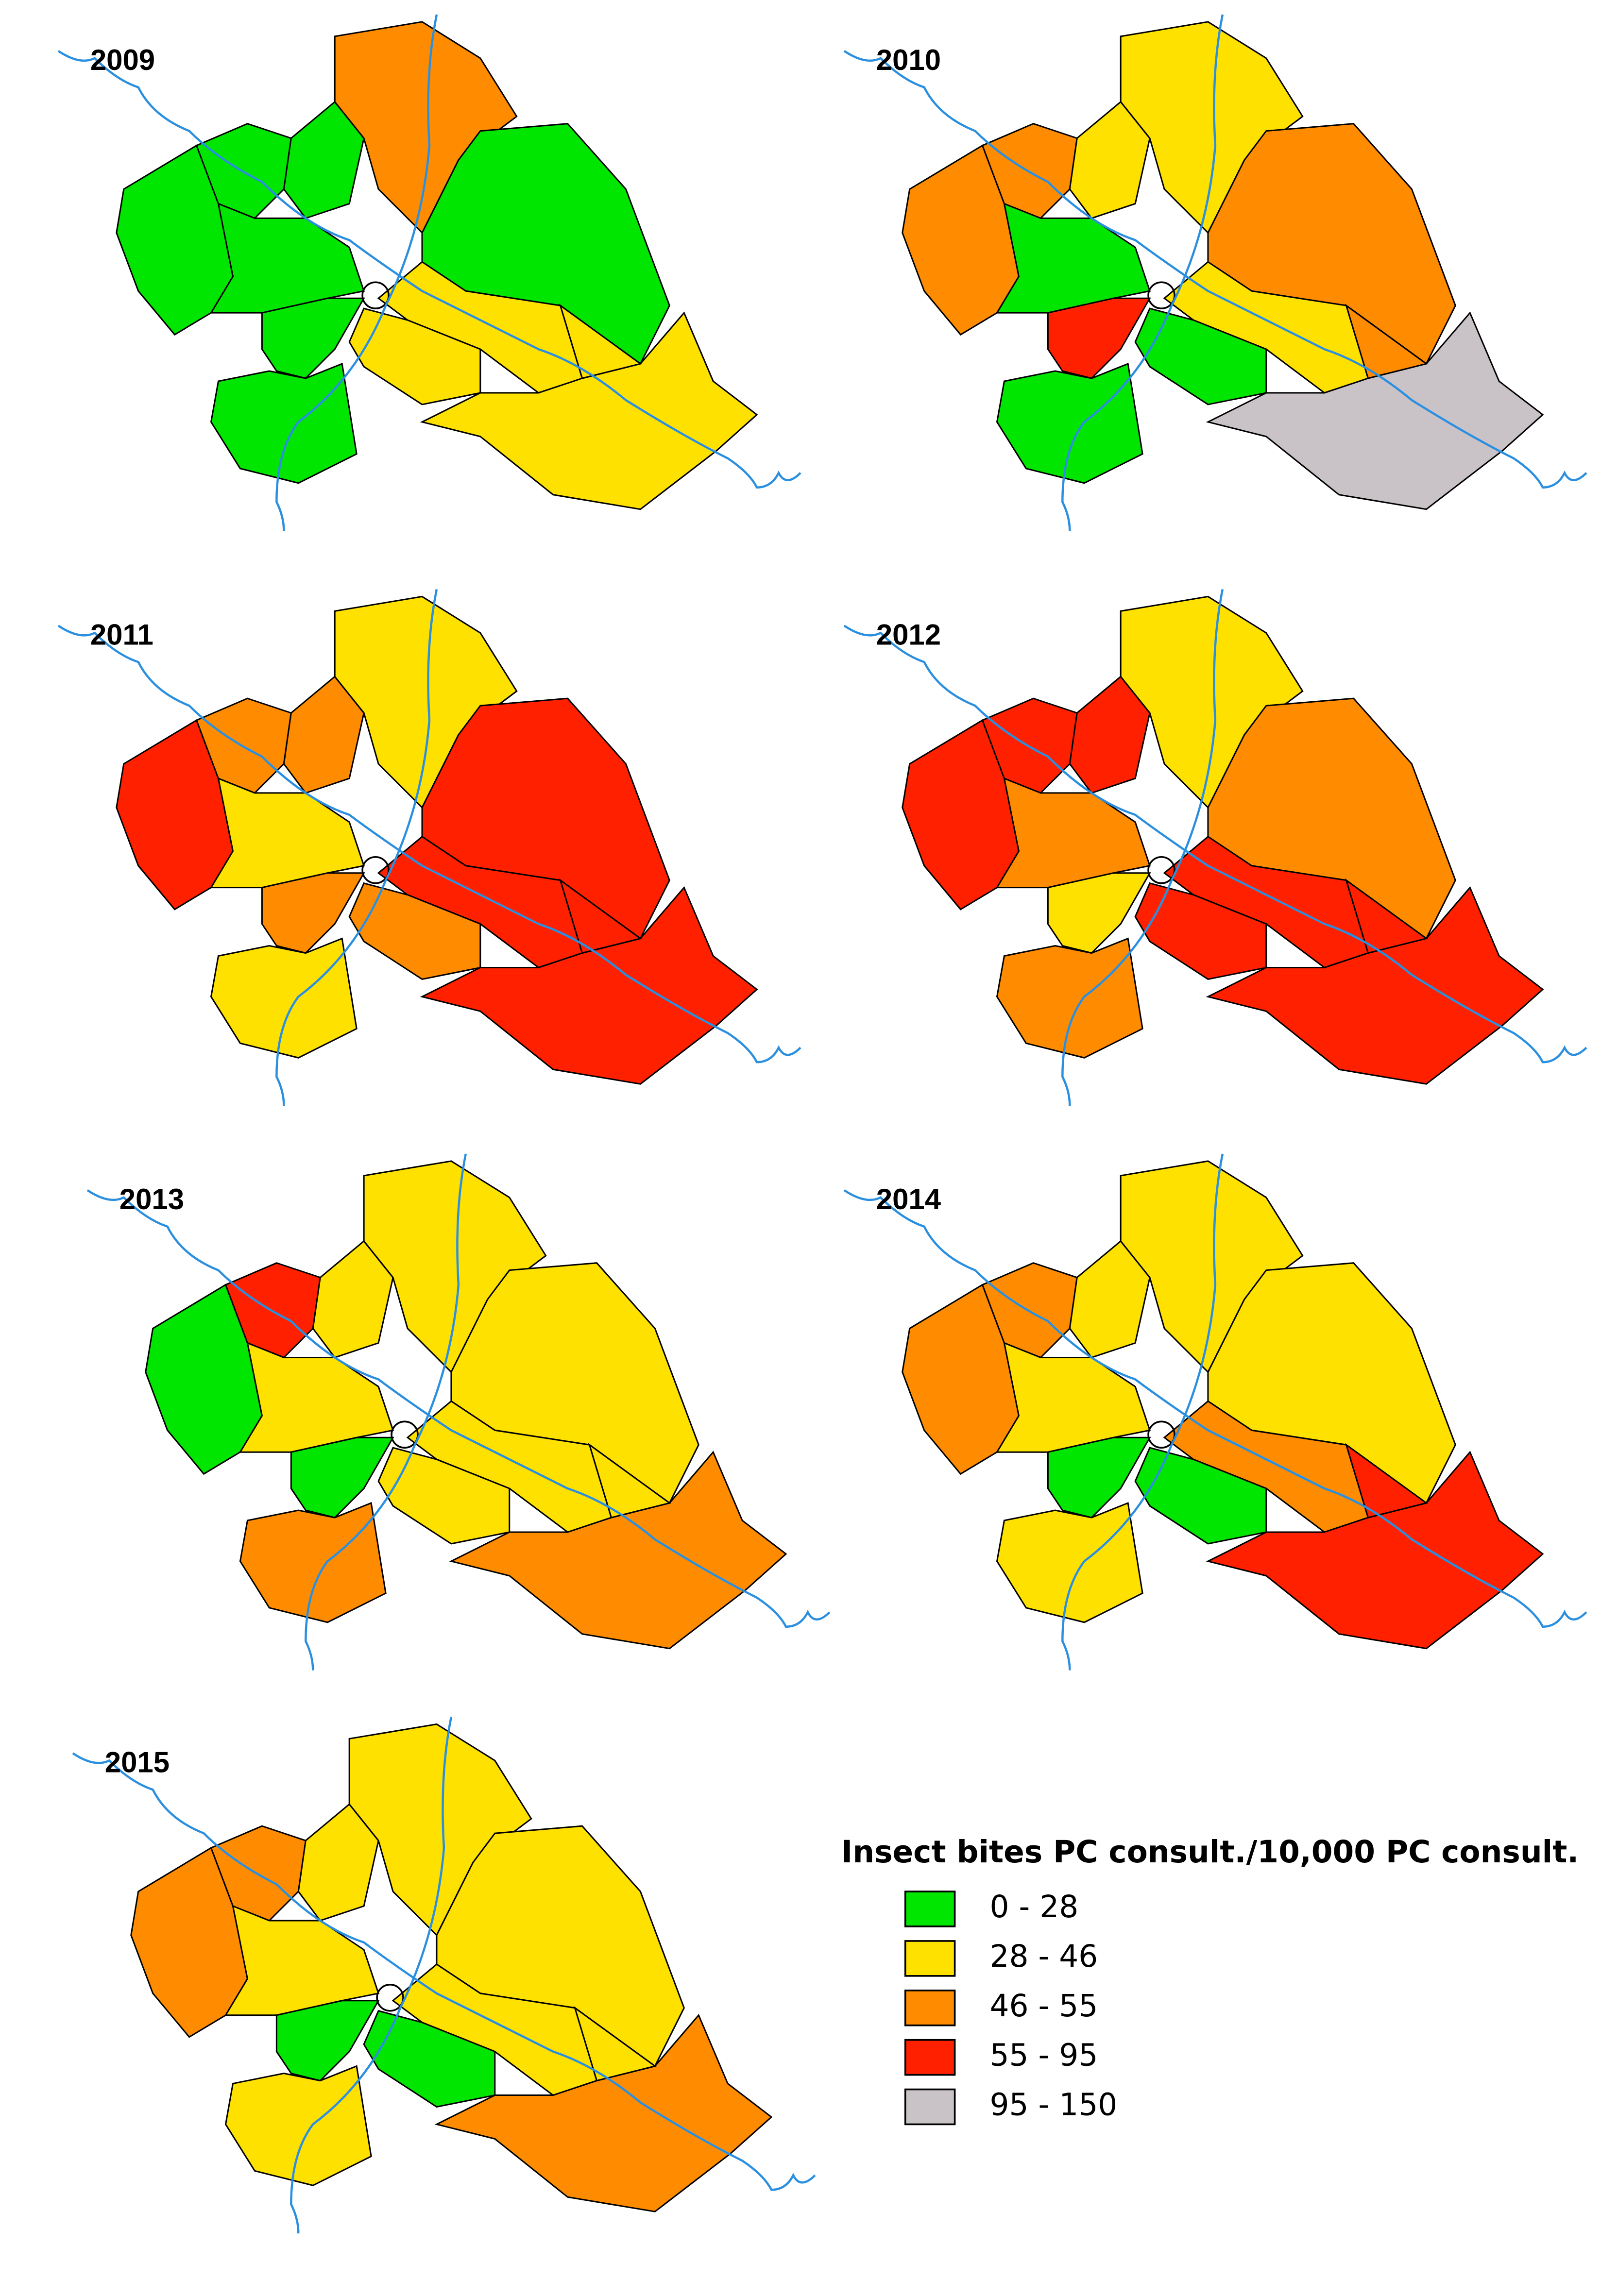 The height and width of the screenshot is (2296, 1601). I want to click on legend-label: 0 - 28, so click(1034, 1907).